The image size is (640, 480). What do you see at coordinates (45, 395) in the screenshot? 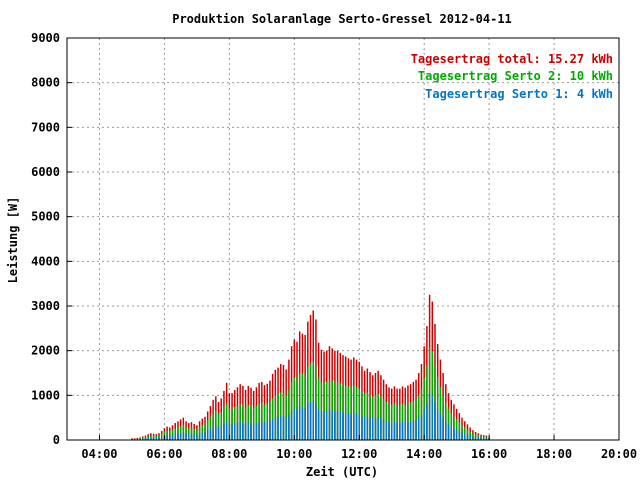
I see `y-tick-label: 1000` at bounding box center [45, 395].